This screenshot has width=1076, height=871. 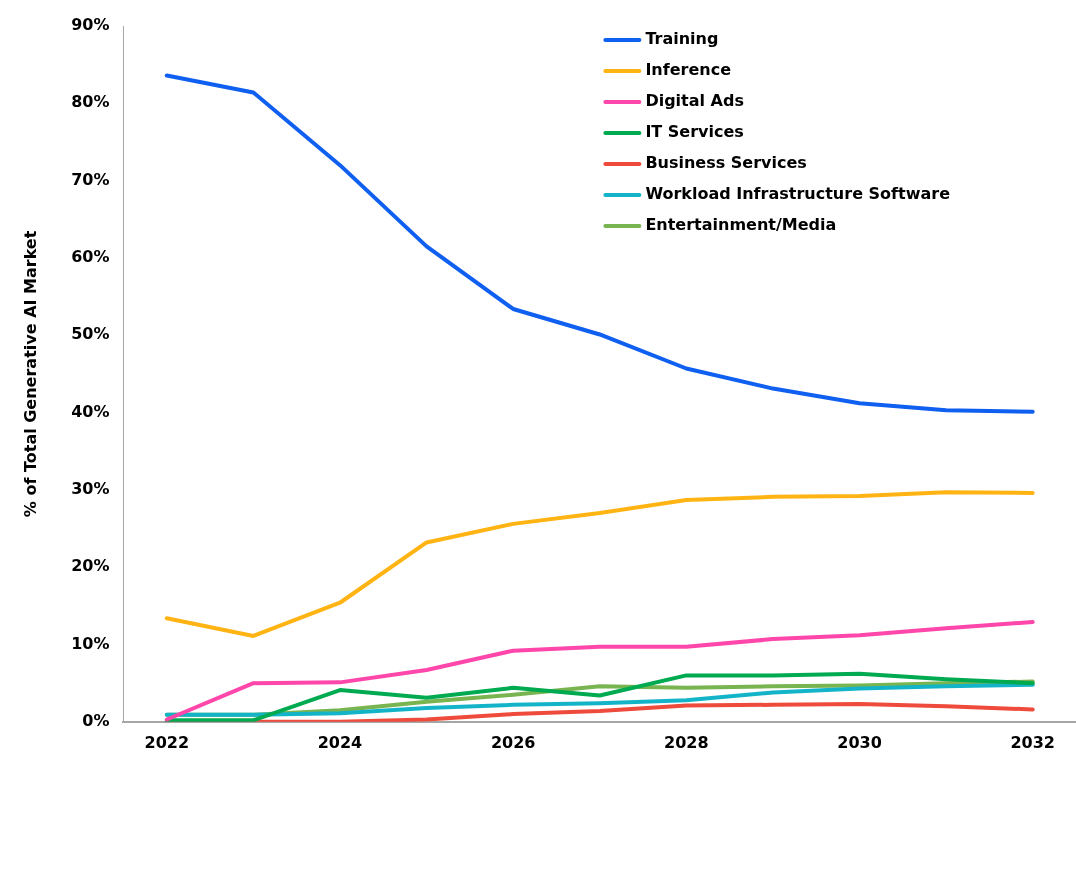 I want to click on x-tick-label: 2030, so click(x=859, y=742).